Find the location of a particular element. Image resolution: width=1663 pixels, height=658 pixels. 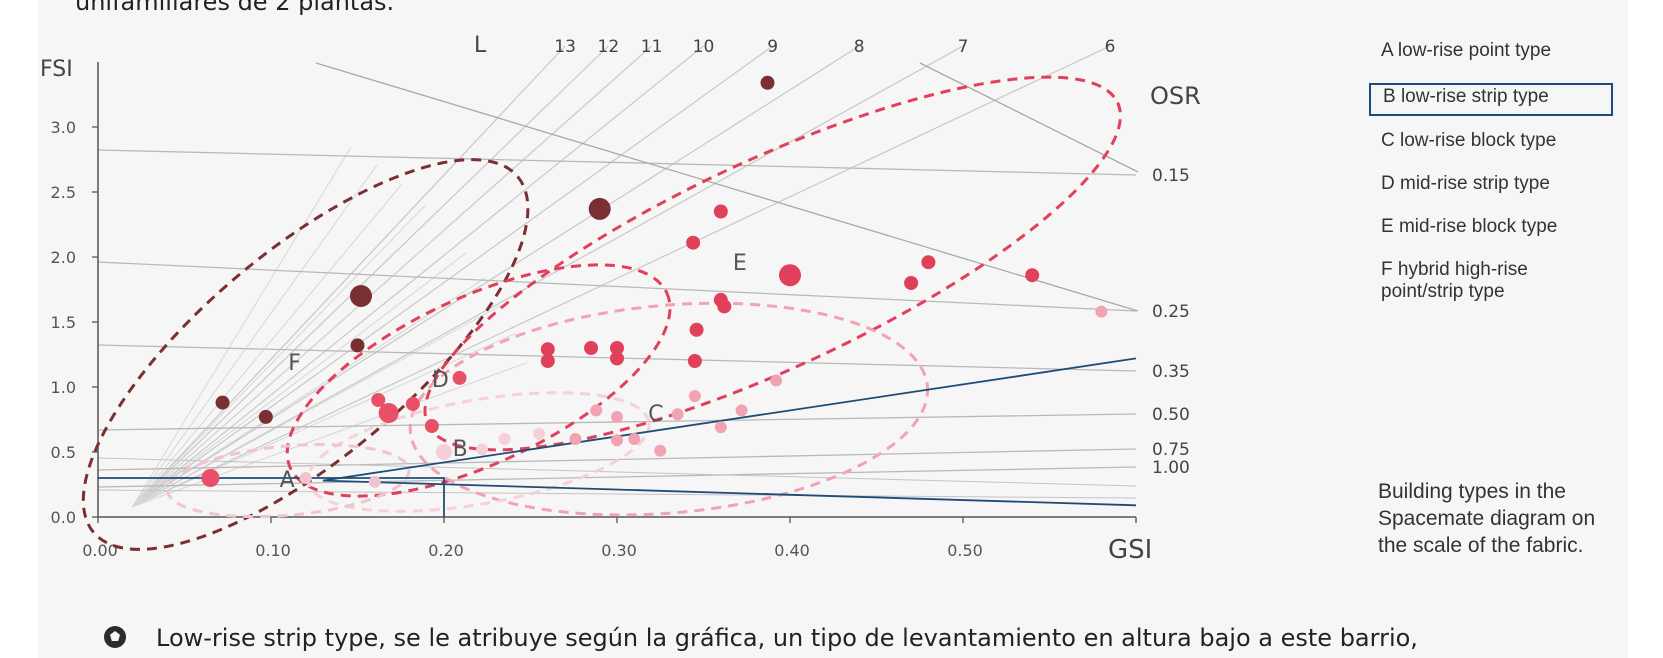

cluster-outline-a is located at coordinates (288, 481).